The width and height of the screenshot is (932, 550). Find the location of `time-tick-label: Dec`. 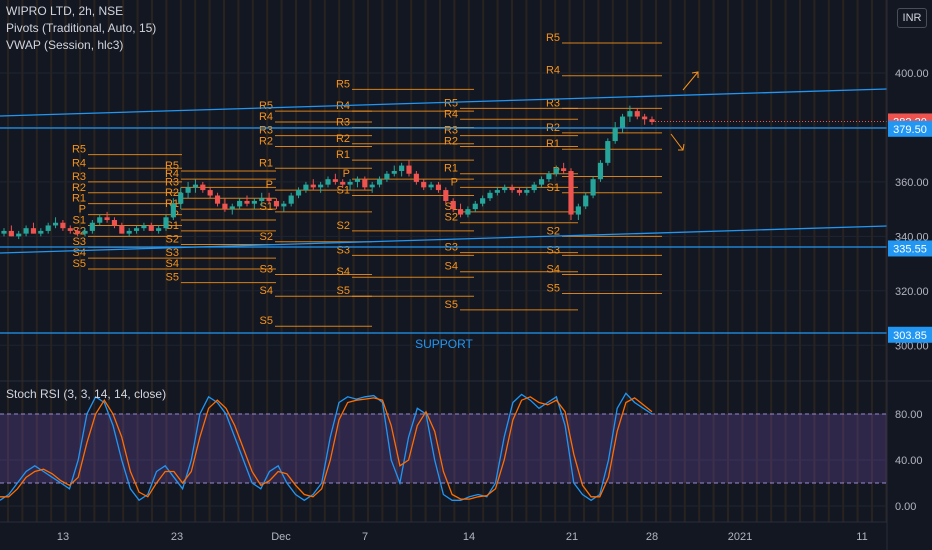

time-tick-label: Dec is located at coordinates (281, 537).